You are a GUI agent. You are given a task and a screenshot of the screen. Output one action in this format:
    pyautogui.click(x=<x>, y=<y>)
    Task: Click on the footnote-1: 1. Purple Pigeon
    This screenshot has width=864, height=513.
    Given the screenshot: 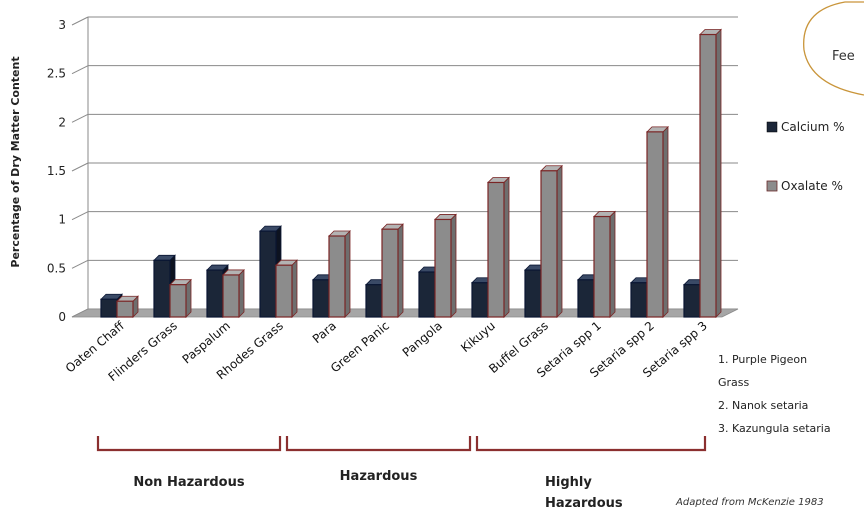 What is the action you would take?
    pyautogui.click(x=762, y=359)
    